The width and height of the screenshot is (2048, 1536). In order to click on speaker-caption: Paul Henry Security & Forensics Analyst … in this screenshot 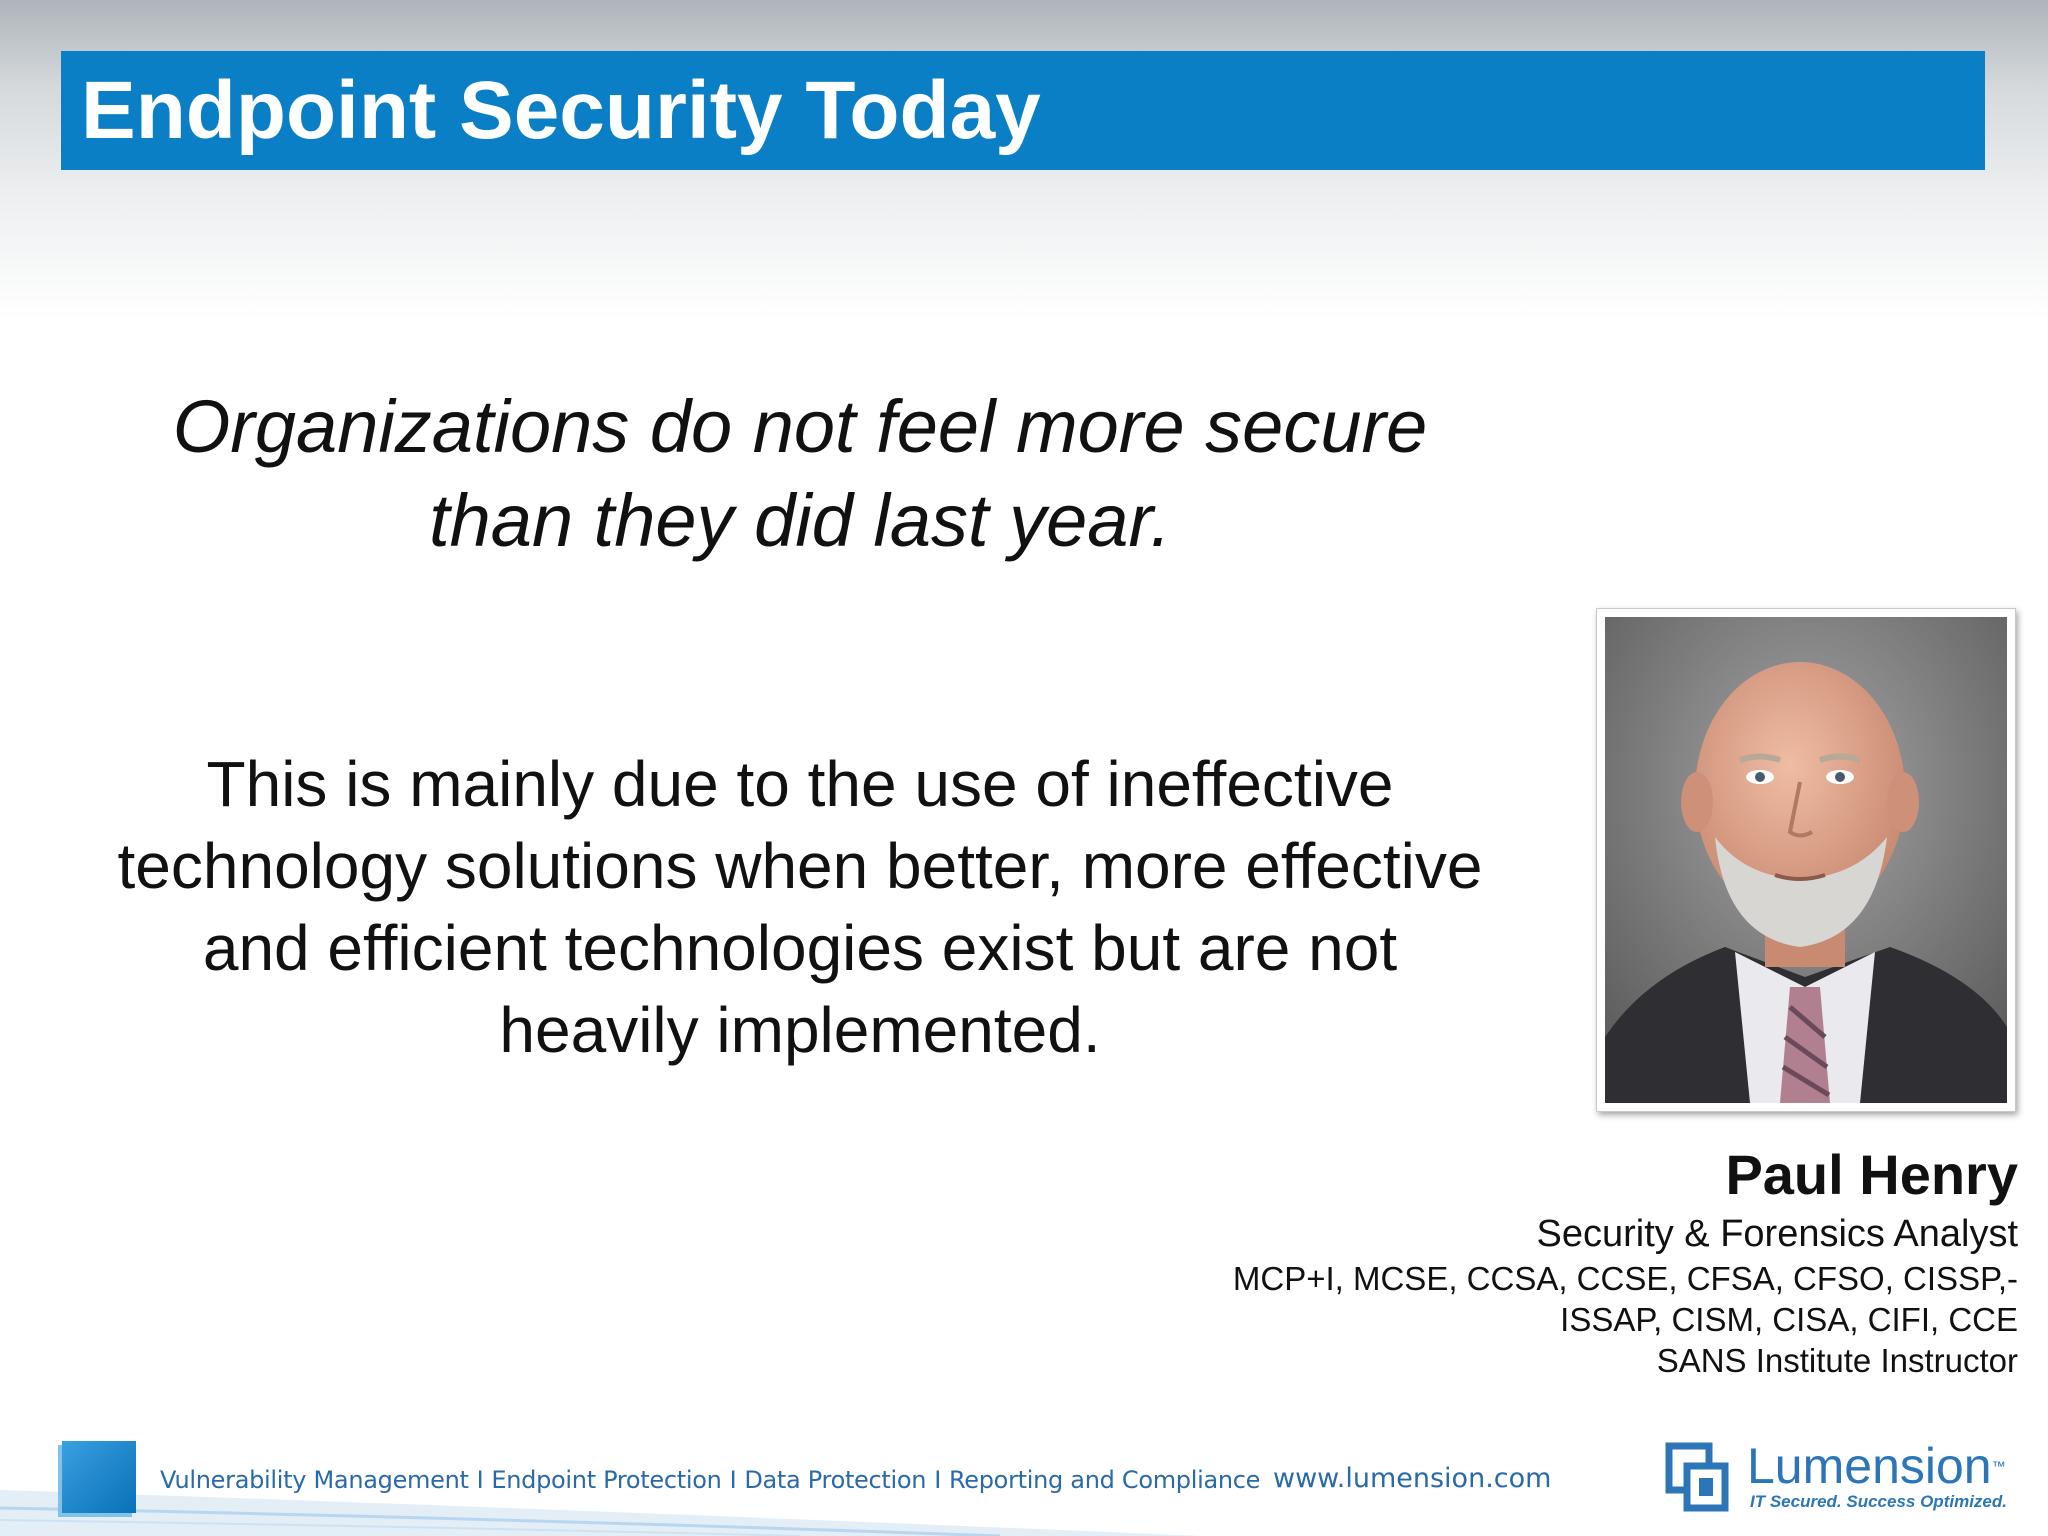, I will do `click(1625, 1260)`.